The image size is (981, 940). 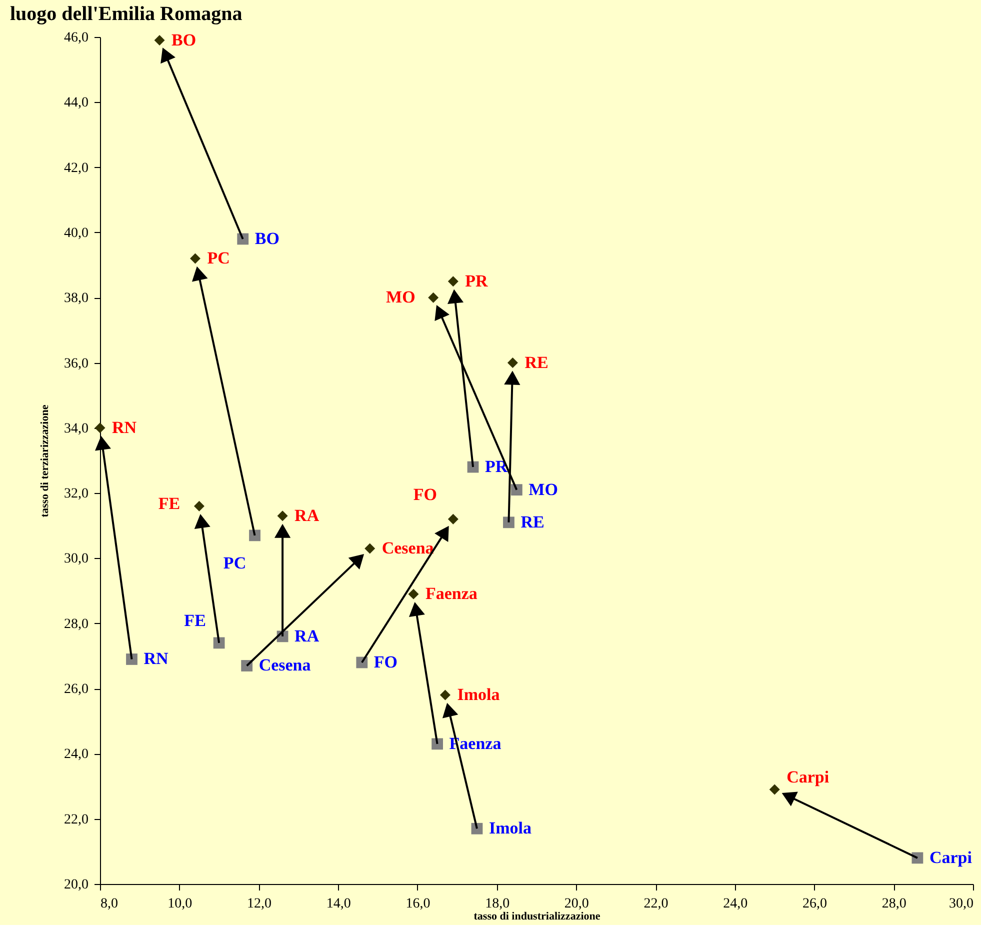 I want to click on x-tick-label: 14,0, so click(x=338, y=904).